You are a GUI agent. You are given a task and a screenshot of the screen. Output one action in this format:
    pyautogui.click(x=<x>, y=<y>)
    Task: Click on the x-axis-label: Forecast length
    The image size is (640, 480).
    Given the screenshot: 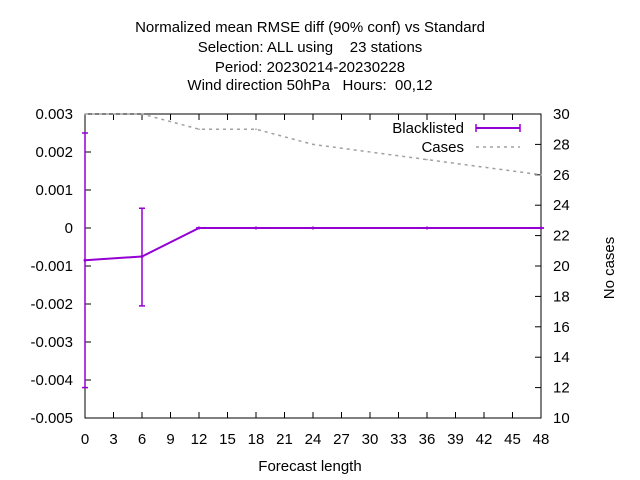 What is the action you would take?
    pyautogui.click(x=309, y=466)
    